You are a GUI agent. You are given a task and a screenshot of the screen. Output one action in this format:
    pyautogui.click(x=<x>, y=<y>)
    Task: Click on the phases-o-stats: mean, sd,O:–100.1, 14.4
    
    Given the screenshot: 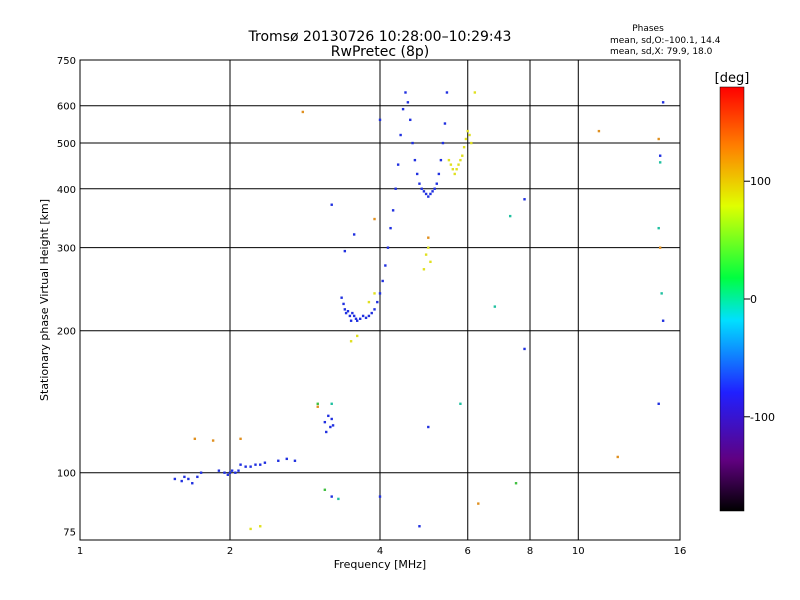 What is the action you would take?
    pyautogui.click(x=665, y=41)
    